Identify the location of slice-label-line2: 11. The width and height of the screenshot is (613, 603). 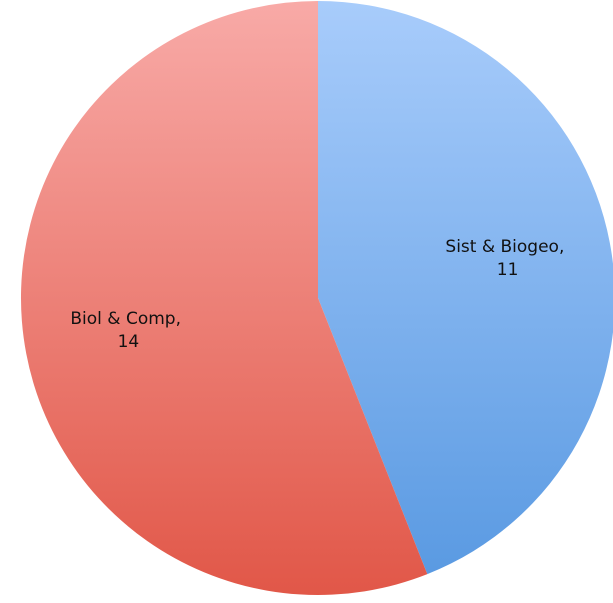
(508, 270).